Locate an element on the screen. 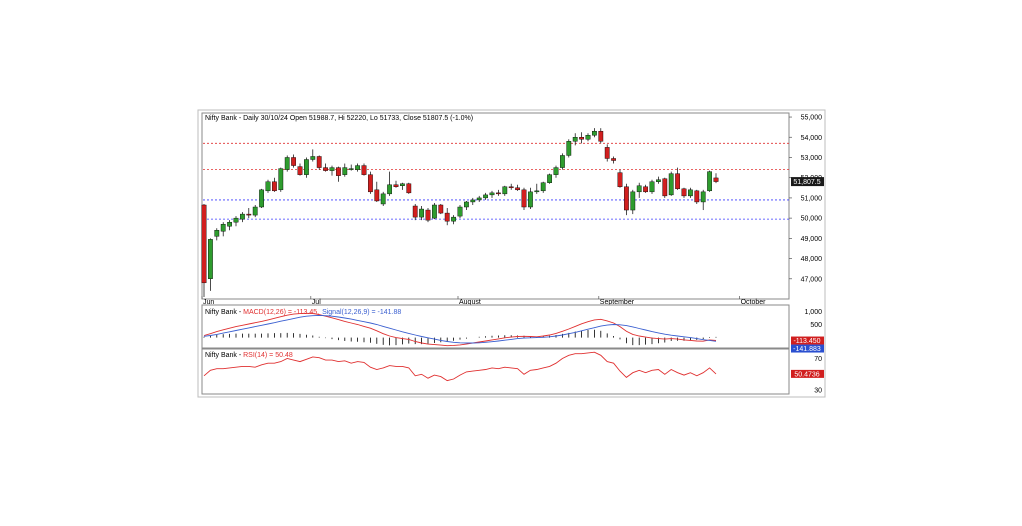  signal-value-tag-box is located at coordinates (807, 348).